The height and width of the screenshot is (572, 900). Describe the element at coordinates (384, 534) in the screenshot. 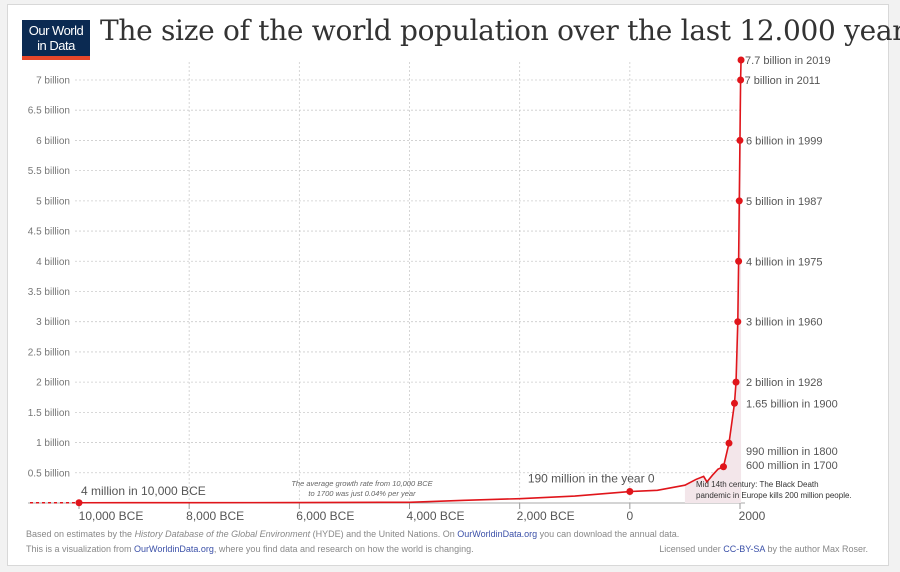

I see `footer-text: (HYDE) and the United Nations. On` at that location.